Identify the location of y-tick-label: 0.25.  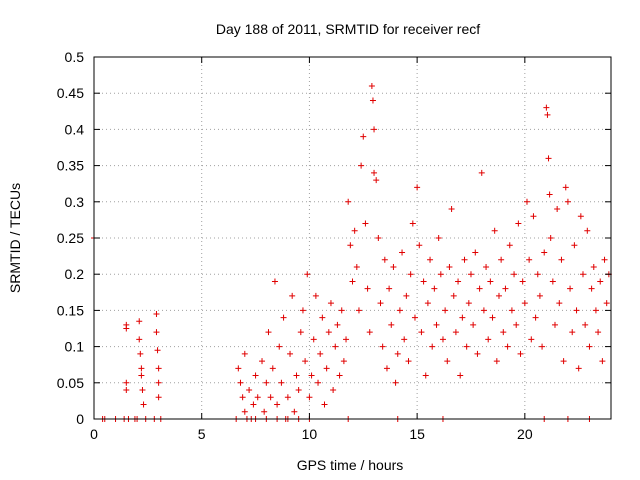
(70, 238).